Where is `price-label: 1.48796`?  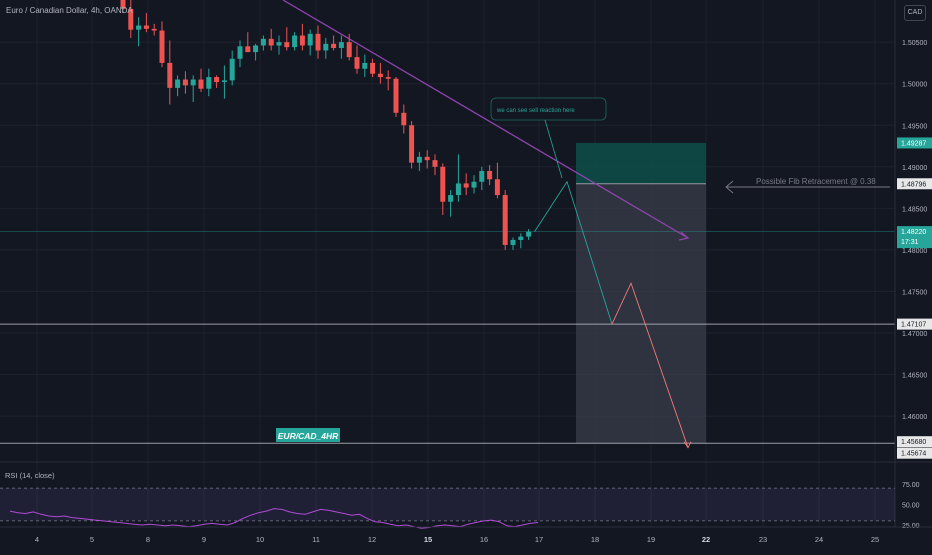
price-label: 1.48796 is located at coordinates (914, 184).